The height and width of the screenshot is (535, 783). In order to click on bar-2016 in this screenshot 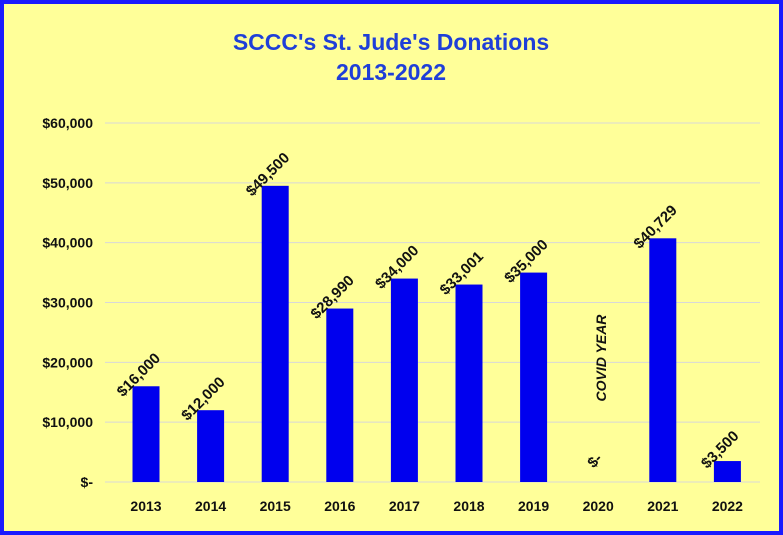, I will do `click(340, 395)`.